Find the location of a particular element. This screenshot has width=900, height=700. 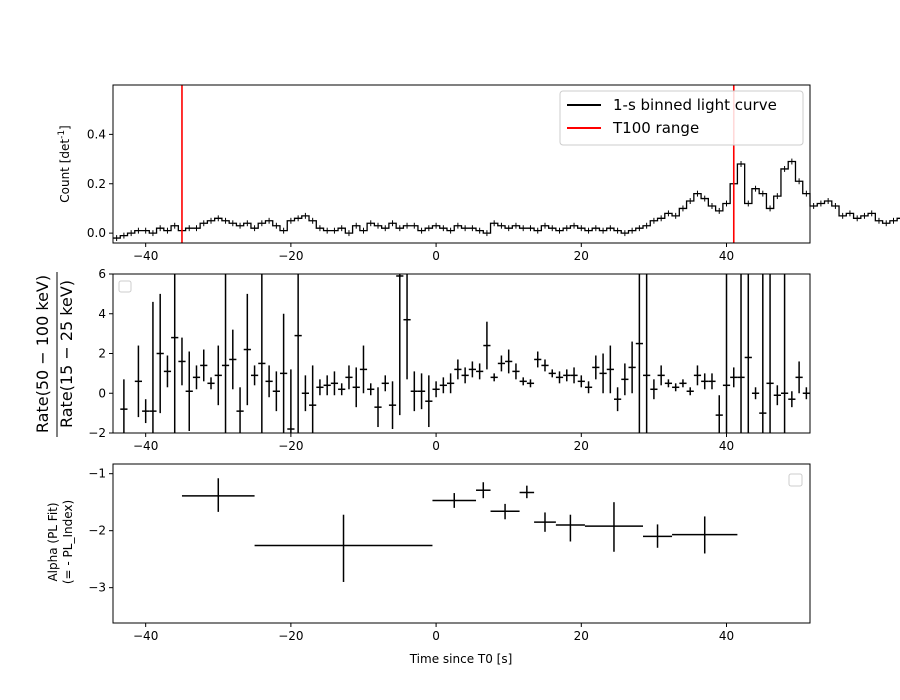

top-ytick-label: 0.2 is located at coordinates (96, 184).